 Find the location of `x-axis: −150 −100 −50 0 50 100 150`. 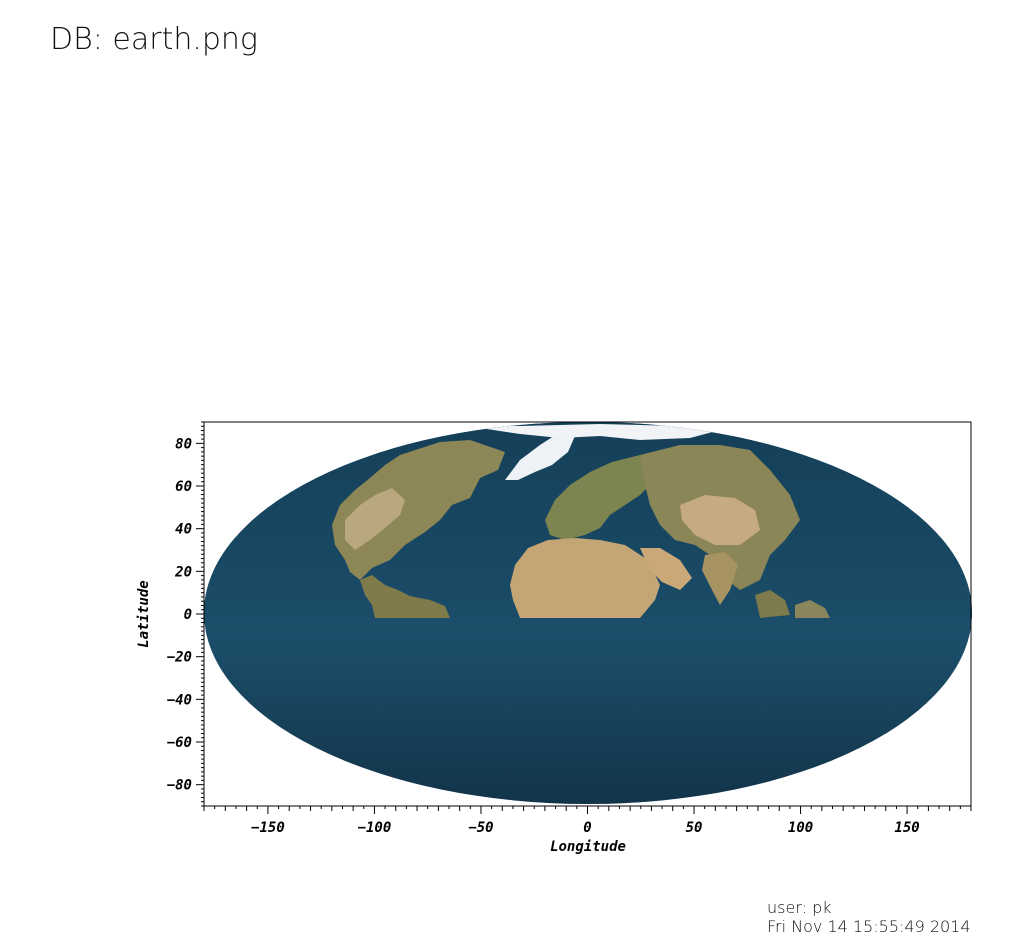

x-axis: −150 −100 −50 0 50 100 150 is located at coordinates (587, 821).